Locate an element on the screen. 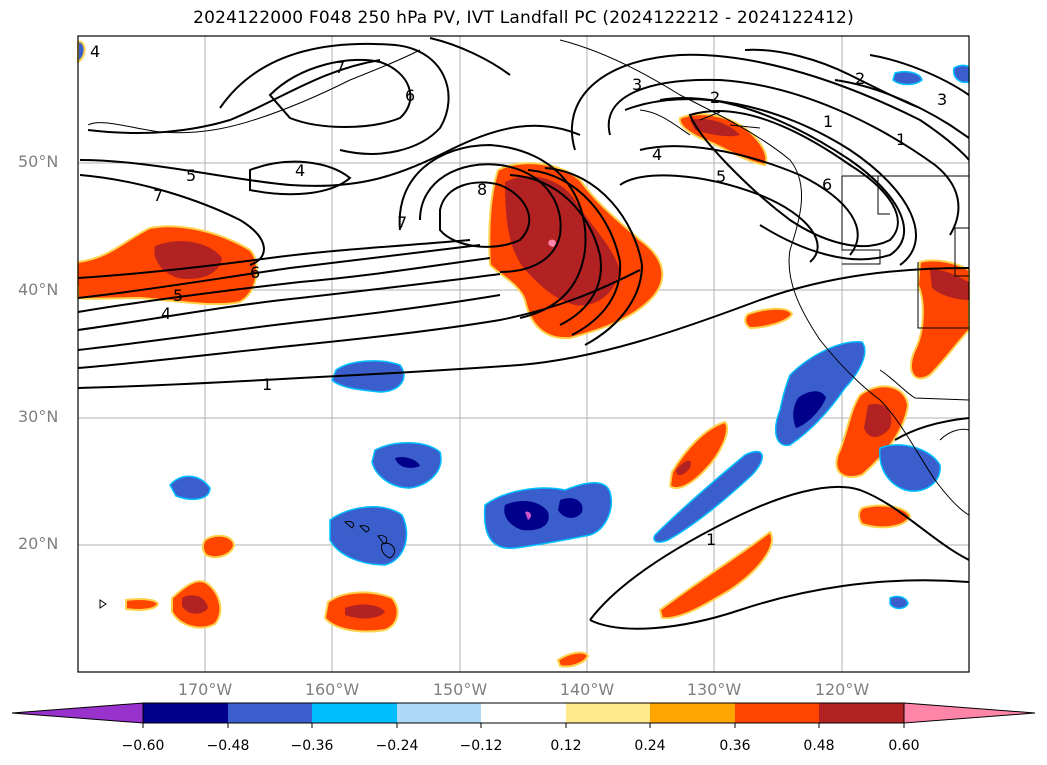  colorbar-tick: 0.36 is located at coordinates (735, 746).